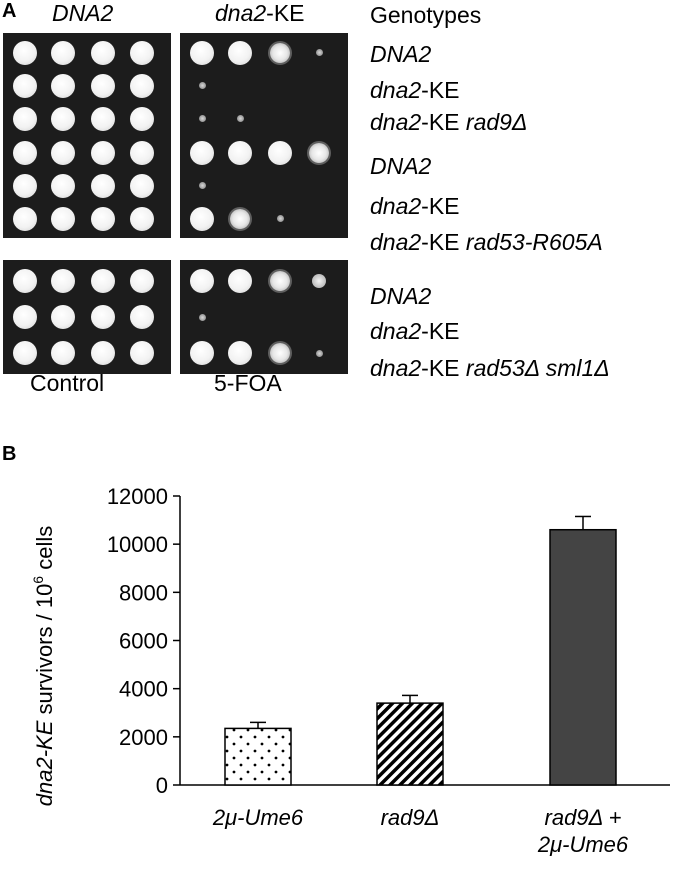 This screenshot has height=869, width=677. What do you see at coordinates (143, 689) in the screenshot?
I see `y-tick-label: 4000` at bounding box center [143, 689].